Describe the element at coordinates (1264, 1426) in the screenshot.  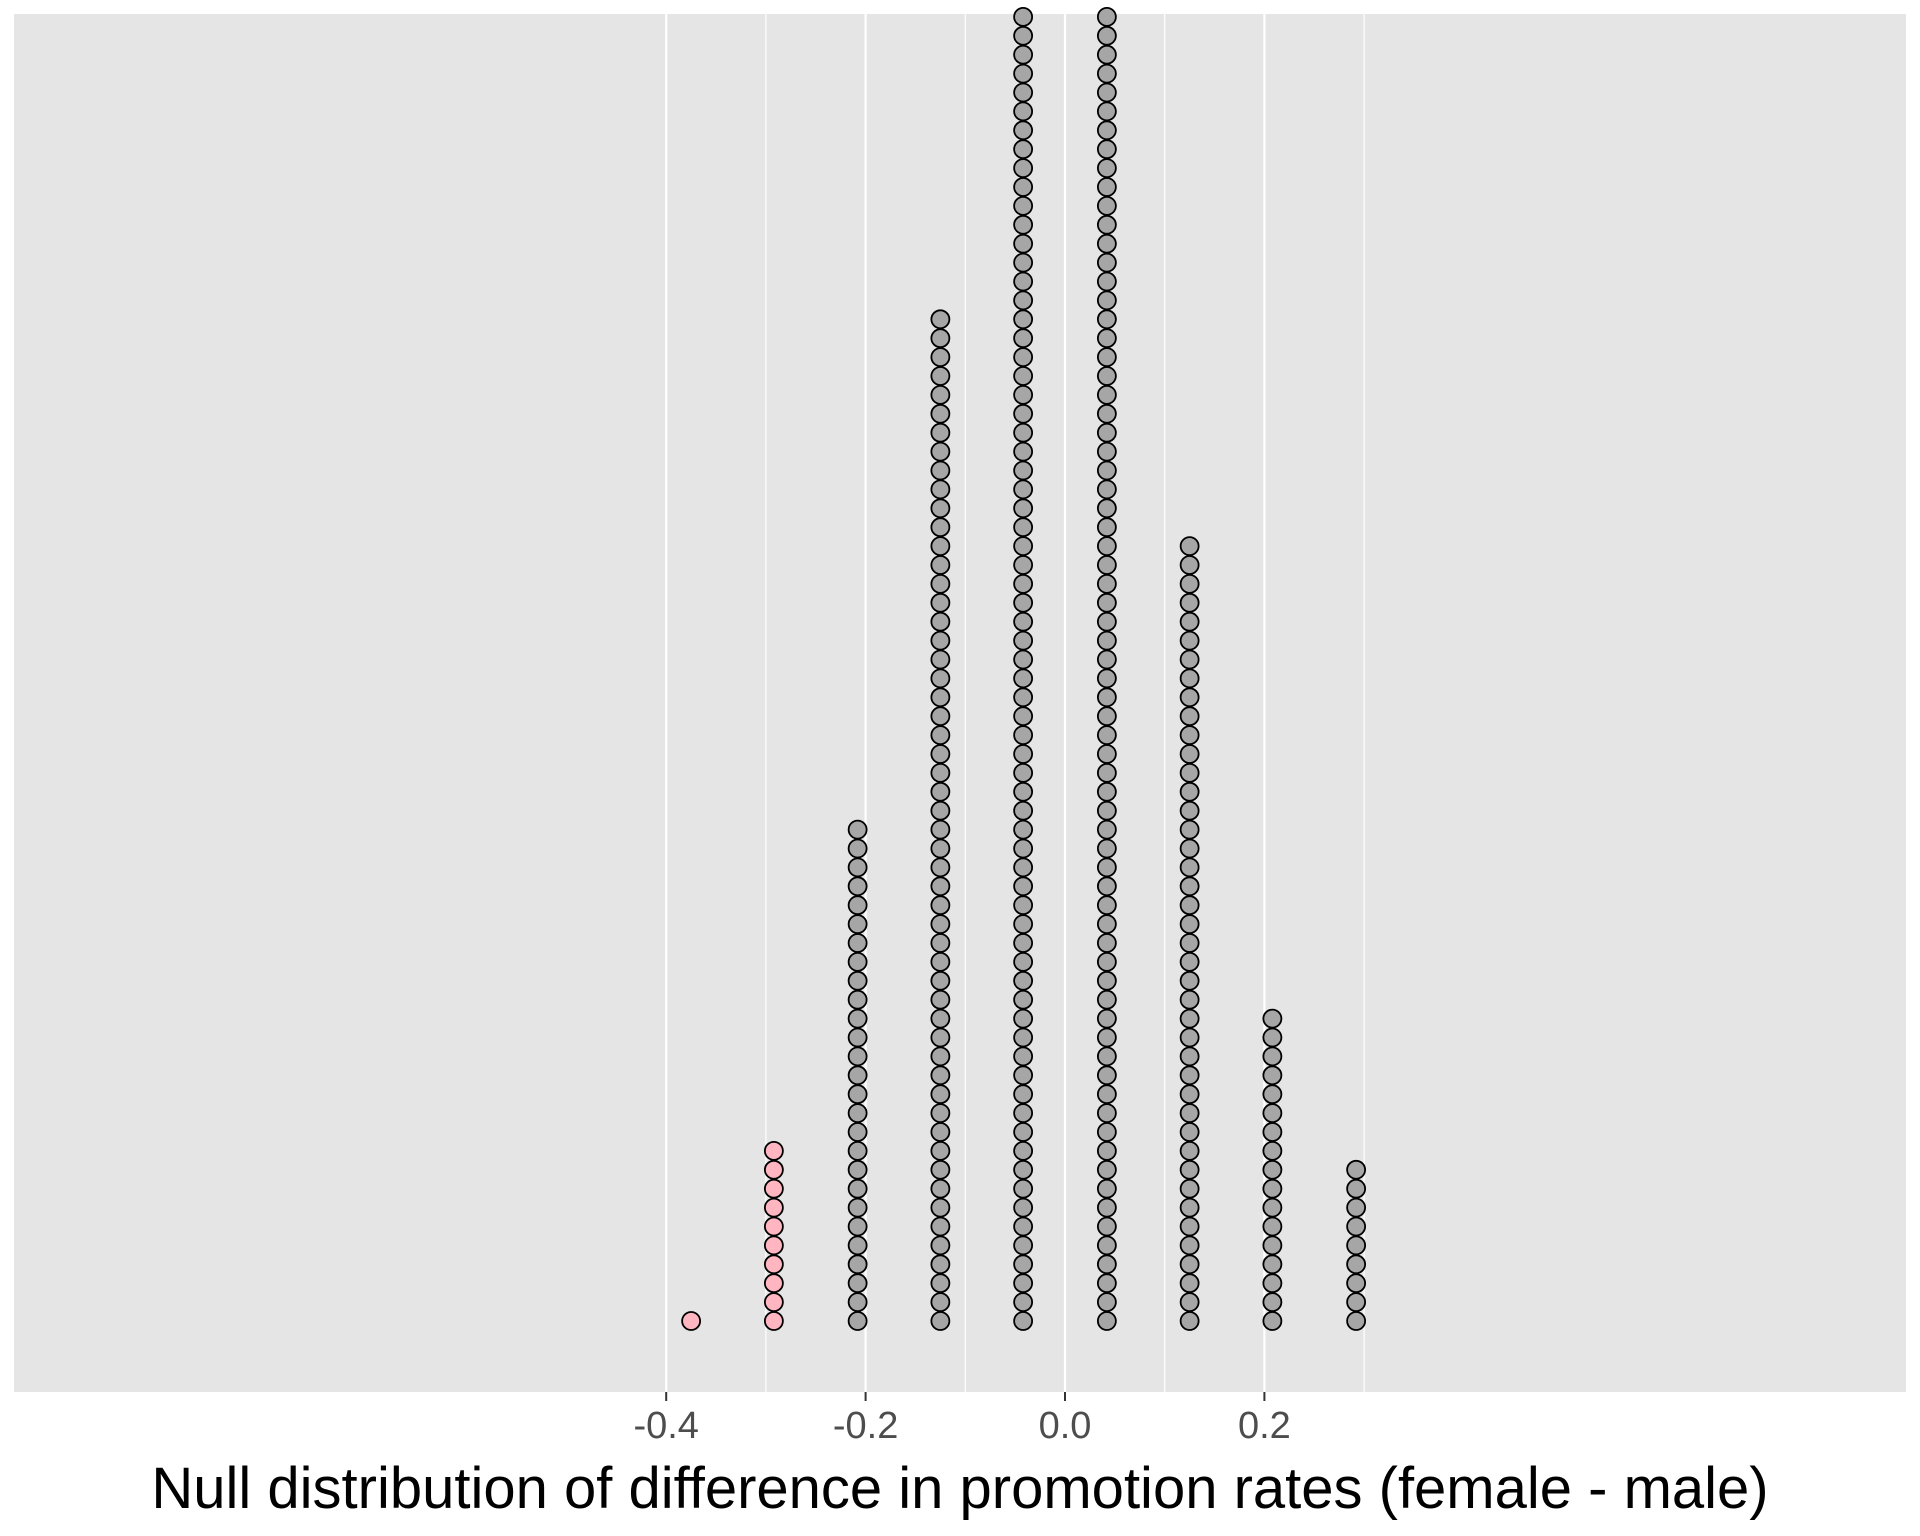
I see `x-tick-label: 0.2` at that location.